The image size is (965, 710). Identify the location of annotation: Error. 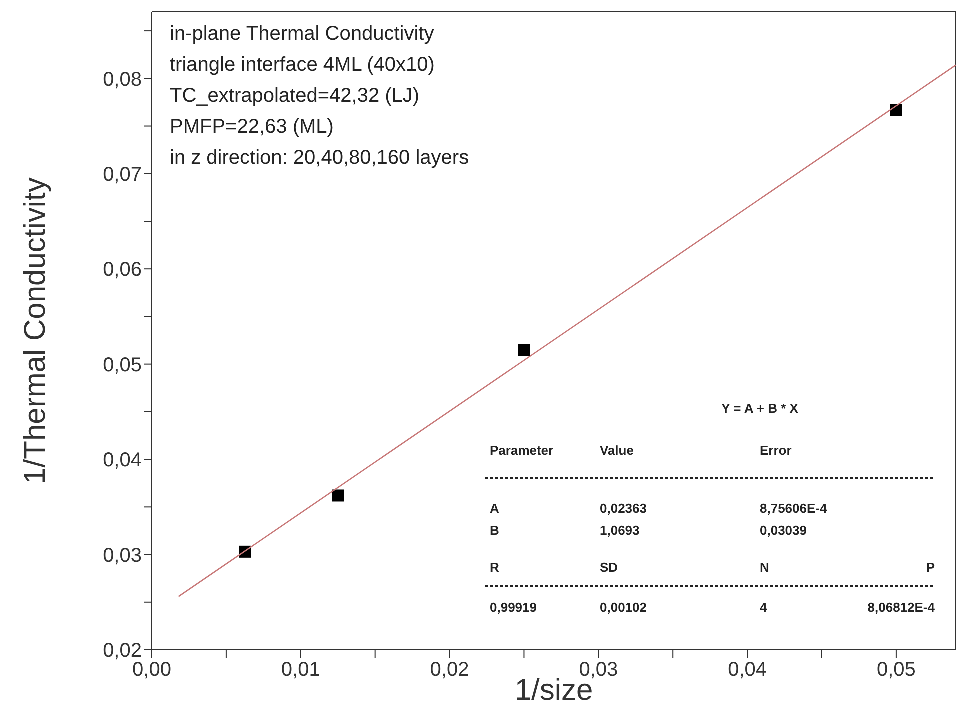
(776, 450).